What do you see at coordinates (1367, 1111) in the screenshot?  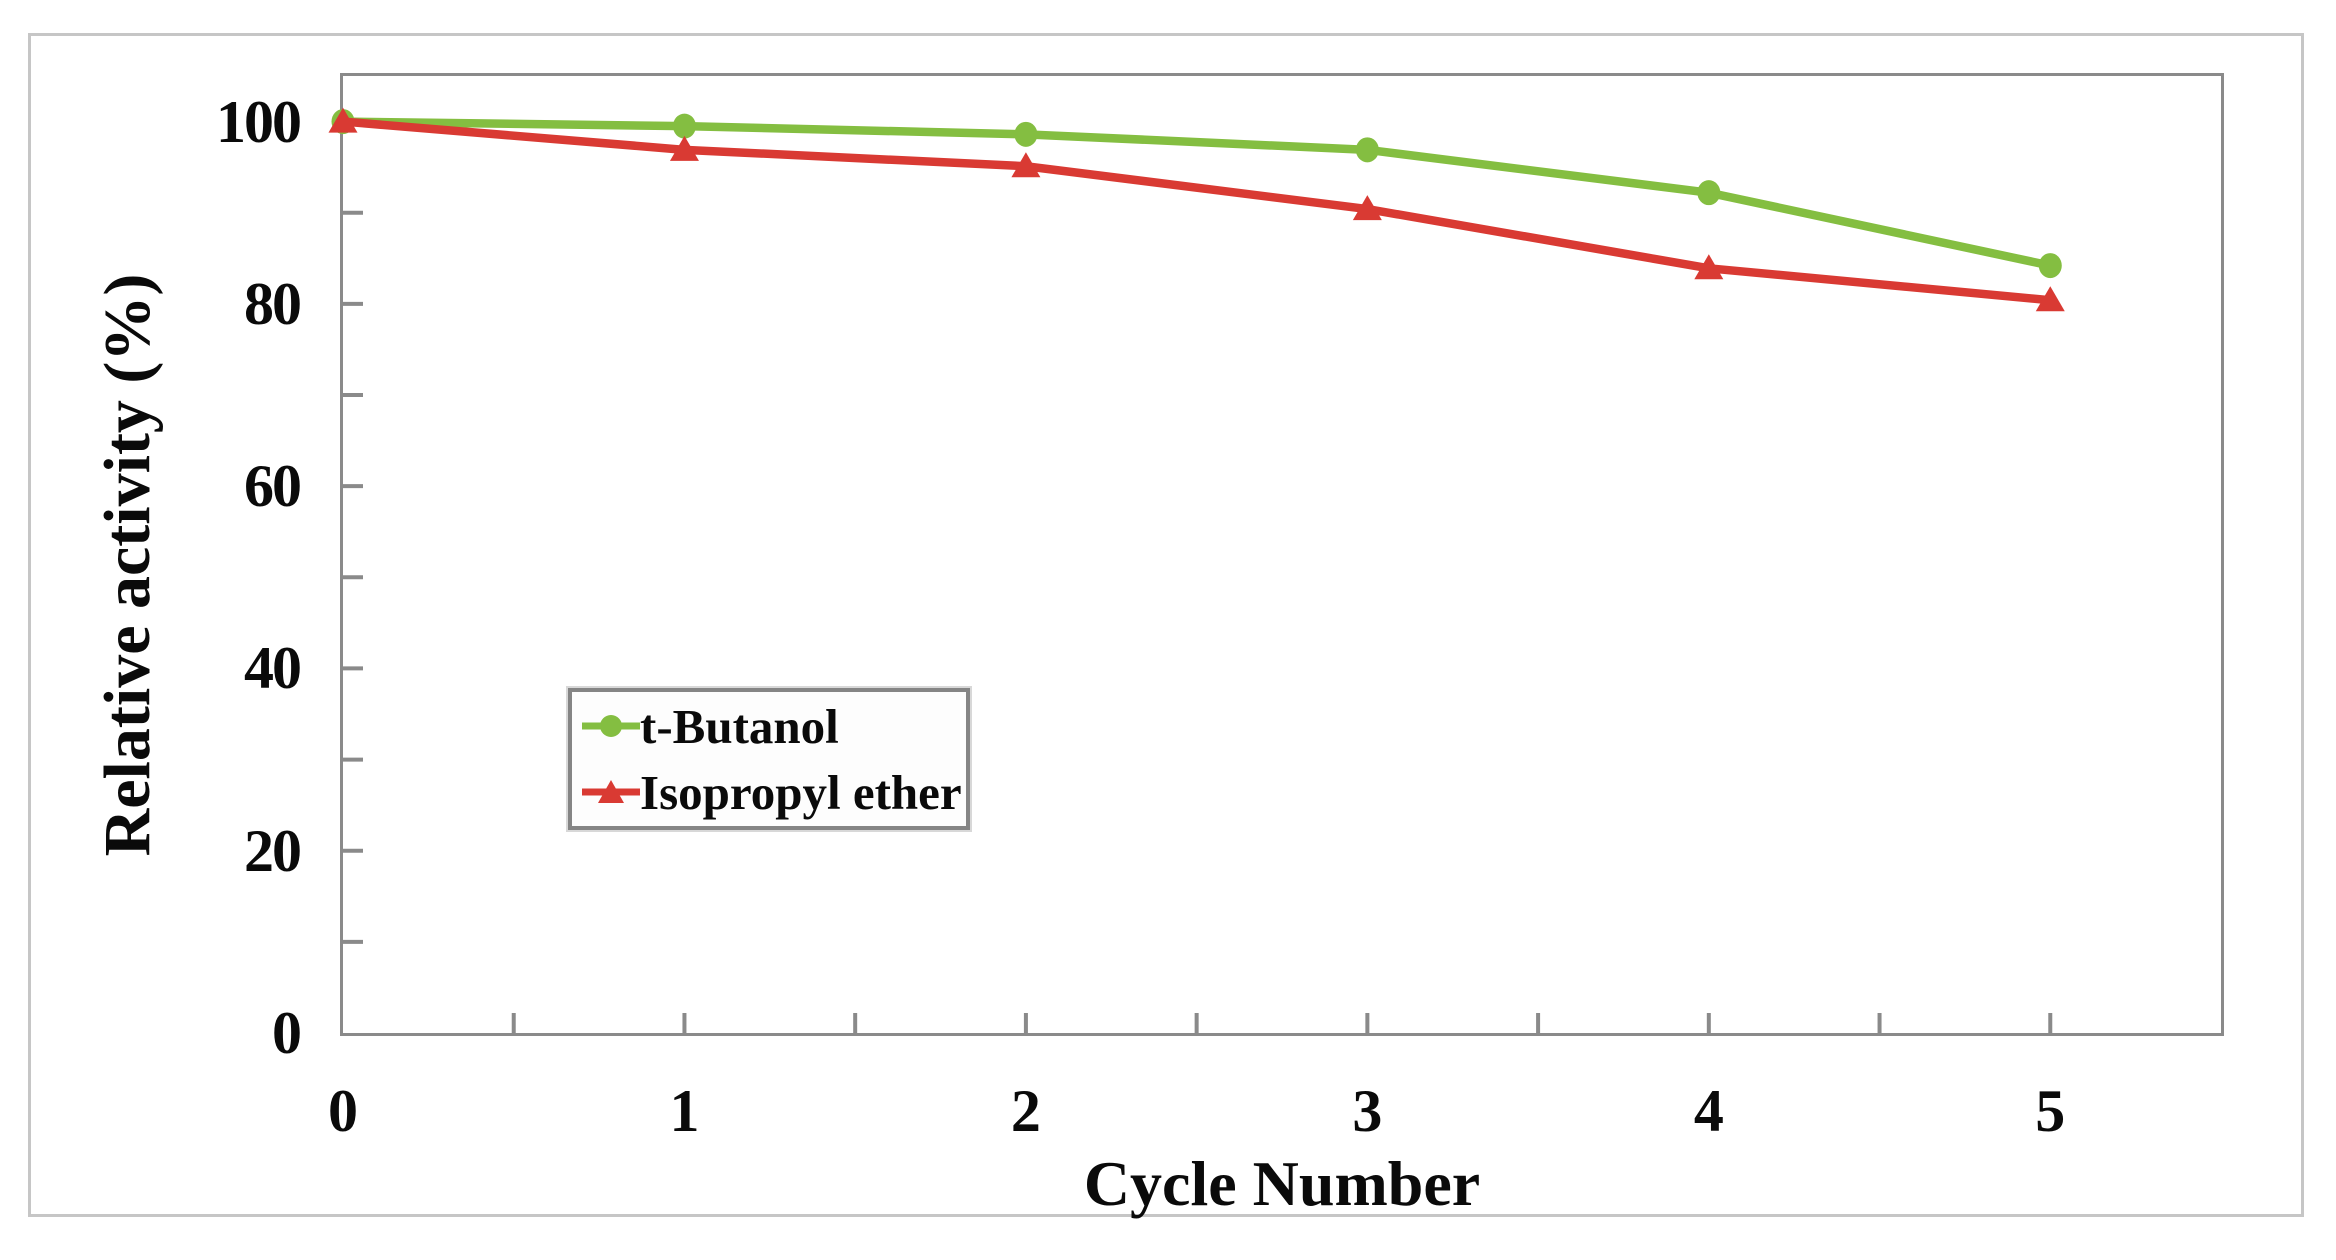 I see `x-tick-label: 3` at bounding box center [1367, 1111].